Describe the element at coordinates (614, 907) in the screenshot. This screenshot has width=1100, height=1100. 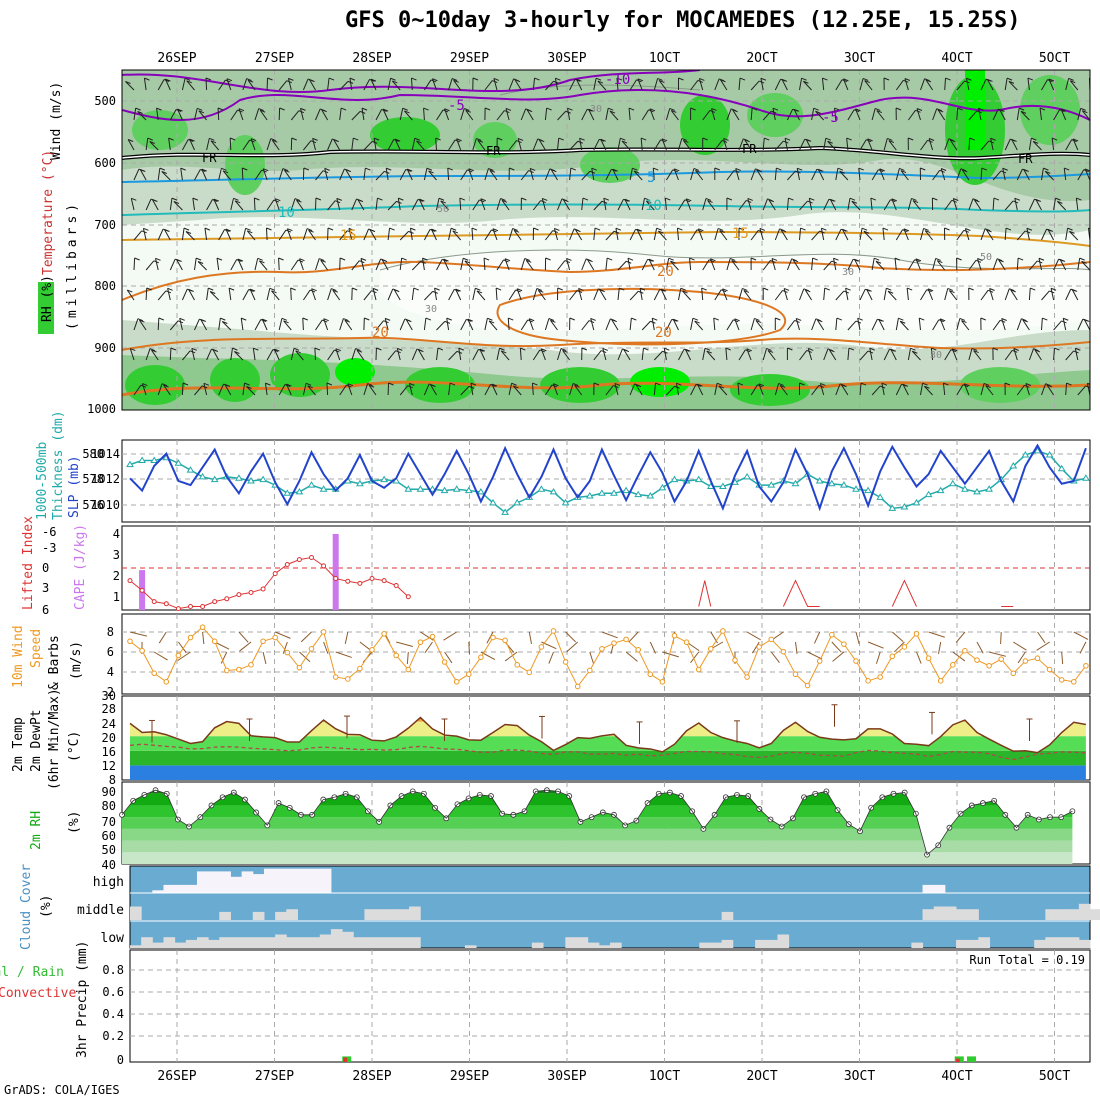
I see `cloud-panel` at that location.